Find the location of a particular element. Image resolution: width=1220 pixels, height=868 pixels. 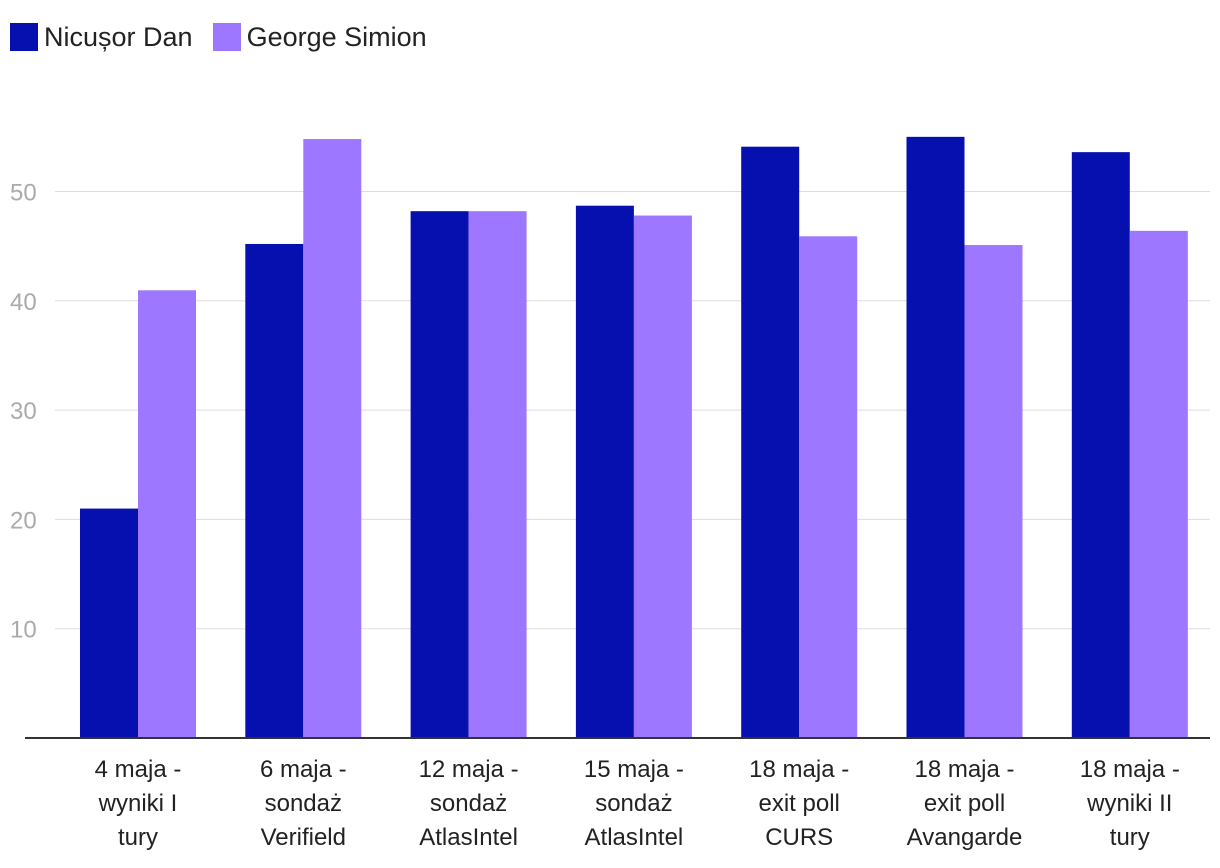

legend-label-nicusor-dan: Nicușor Dan is located at coordinates (118, 36).